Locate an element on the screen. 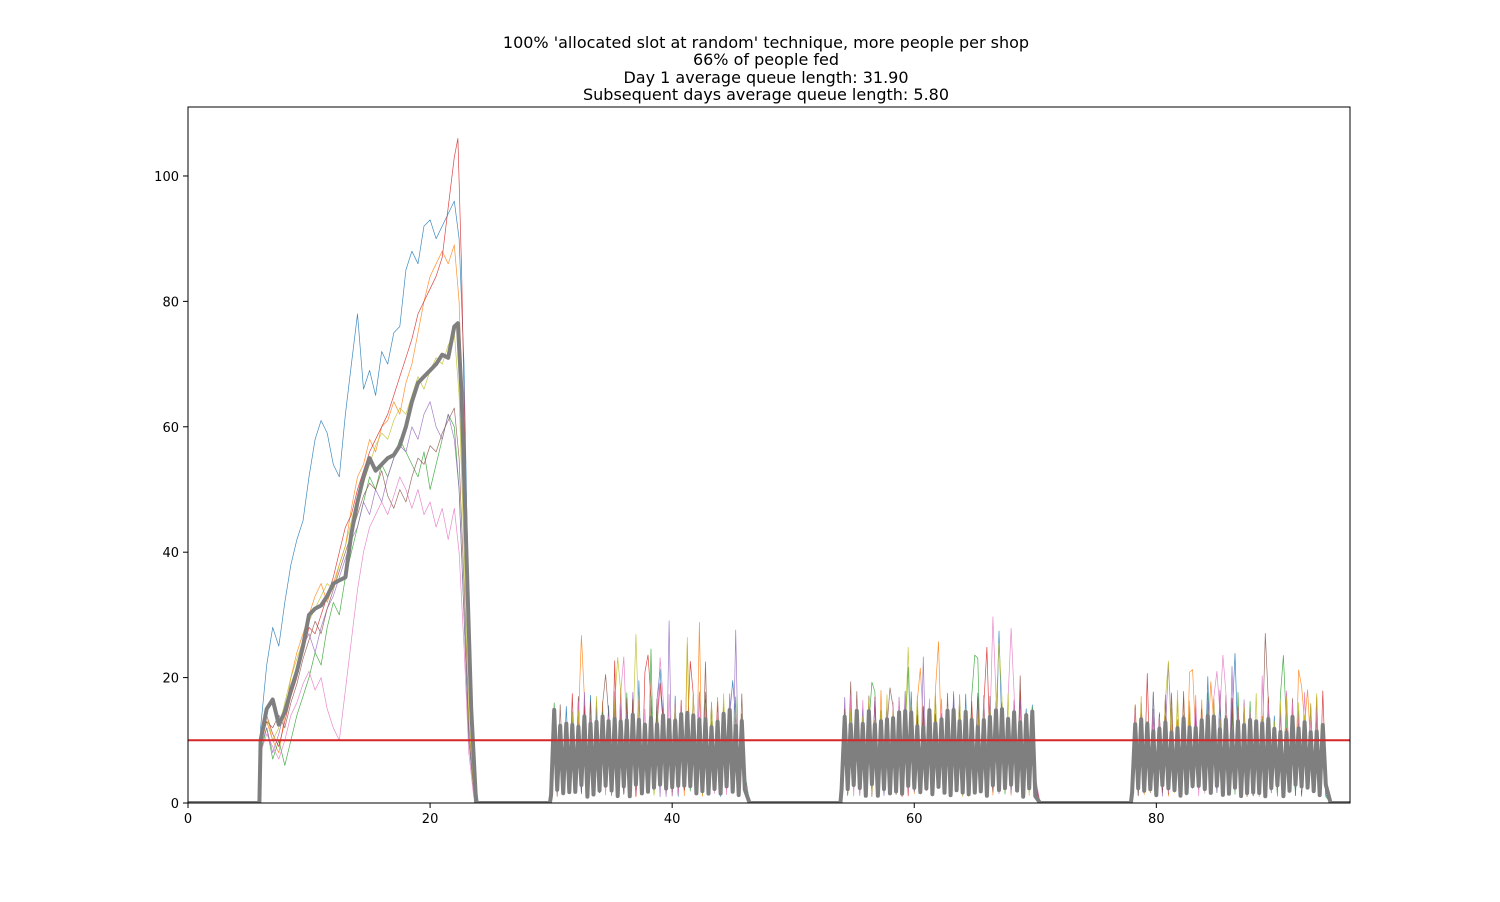 This screenshot has height=902, width=1500. y-tick-label: 60 is located at coordinates (170, 428).